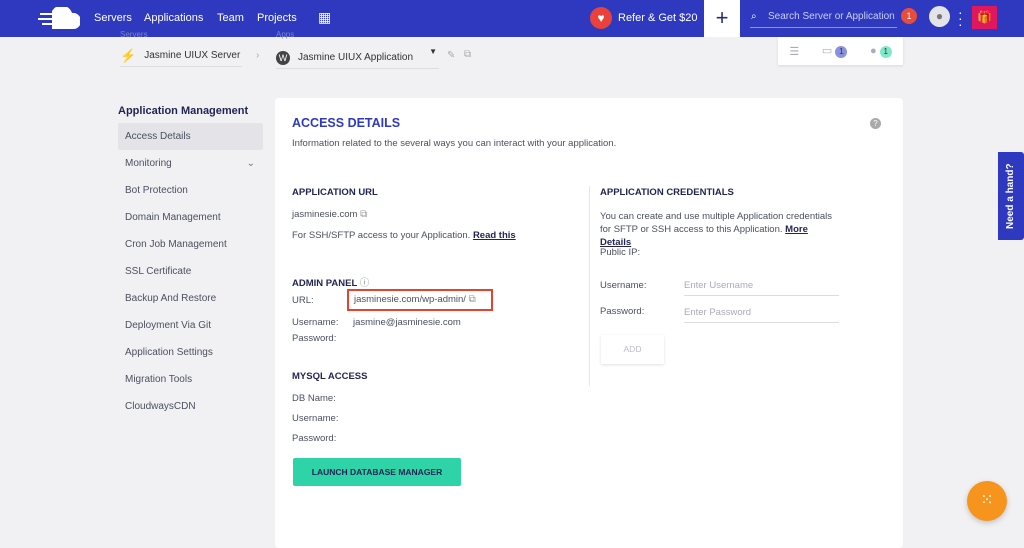 This screenshot has width=1024, height=548. I want to click on admin-panel-heading: ADMIN PANEL ⓘ, so click(330, 282).